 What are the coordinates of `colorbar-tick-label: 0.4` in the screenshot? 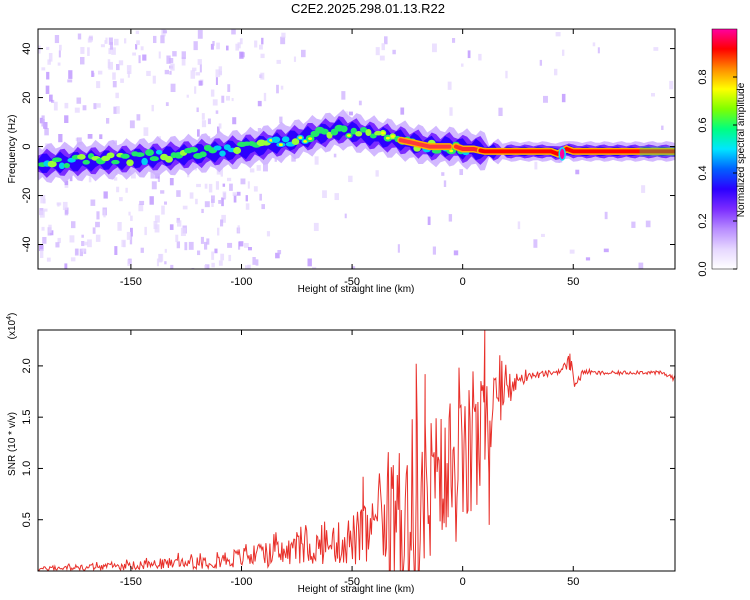 It's located at (703, 172).